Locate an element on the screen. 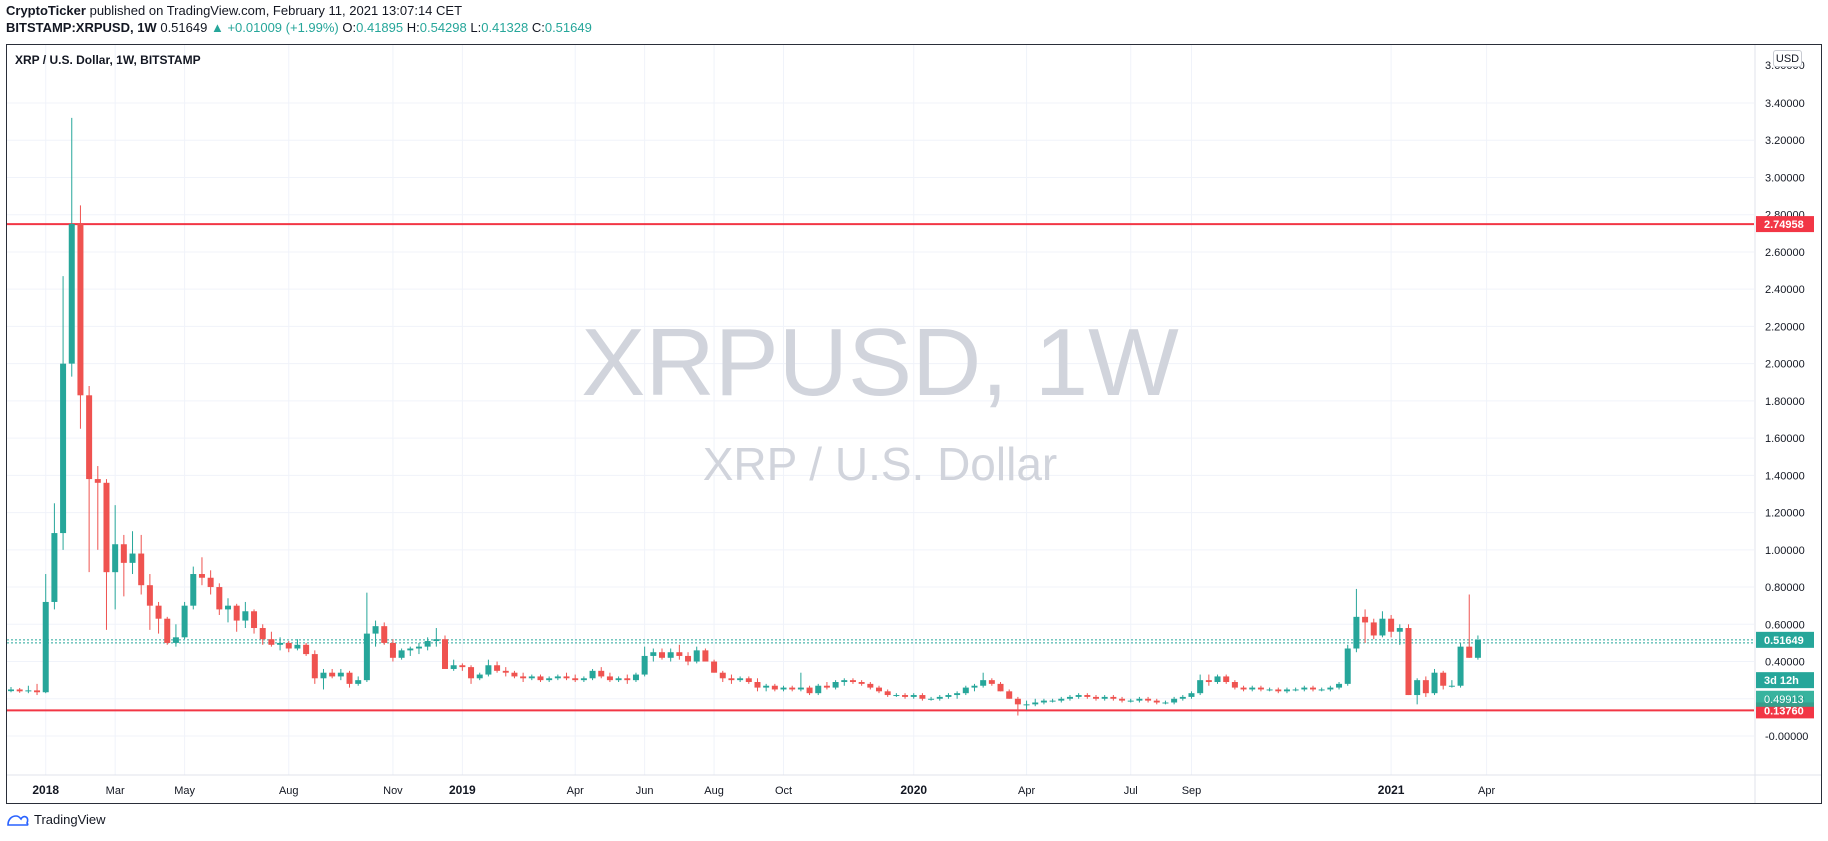 This screenshot has width=1828, height=841. price-tick-label: 0.80000 is located at coordinates (1785, 588).